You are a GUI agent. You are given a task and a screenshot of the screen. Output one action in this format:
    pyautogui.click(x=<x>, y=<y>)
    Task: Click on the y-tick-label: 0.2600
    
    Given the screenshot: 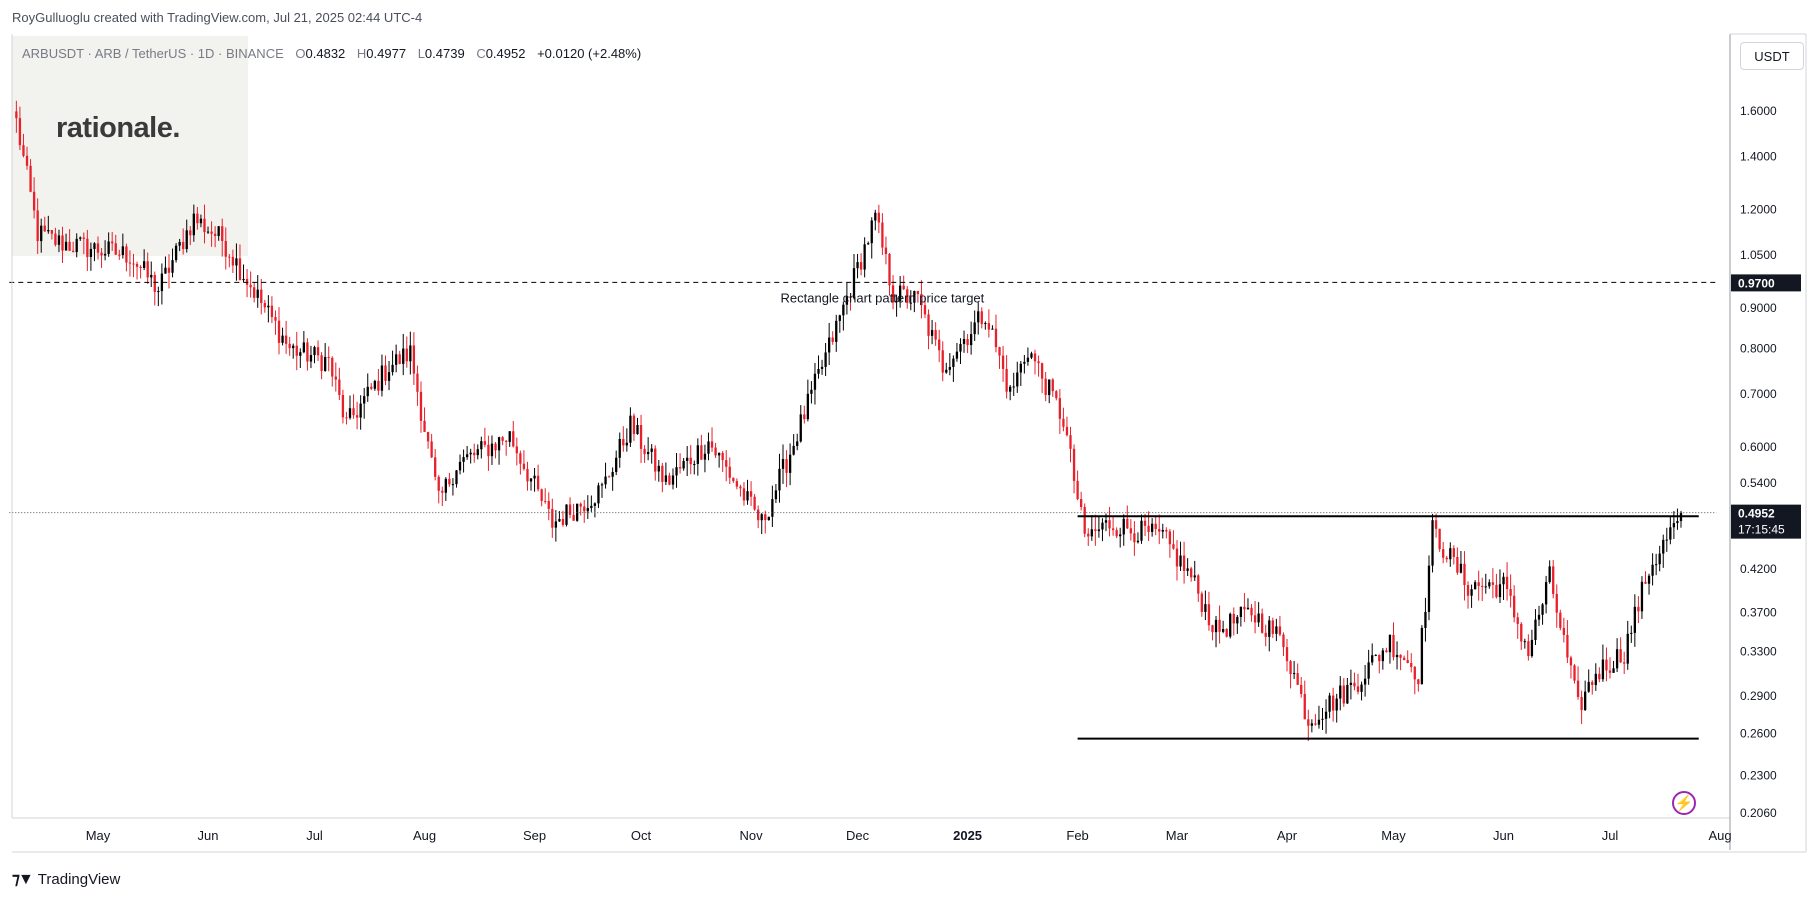 What is the action you would take?
    pyautogui.click(x=1758, y=733)
    